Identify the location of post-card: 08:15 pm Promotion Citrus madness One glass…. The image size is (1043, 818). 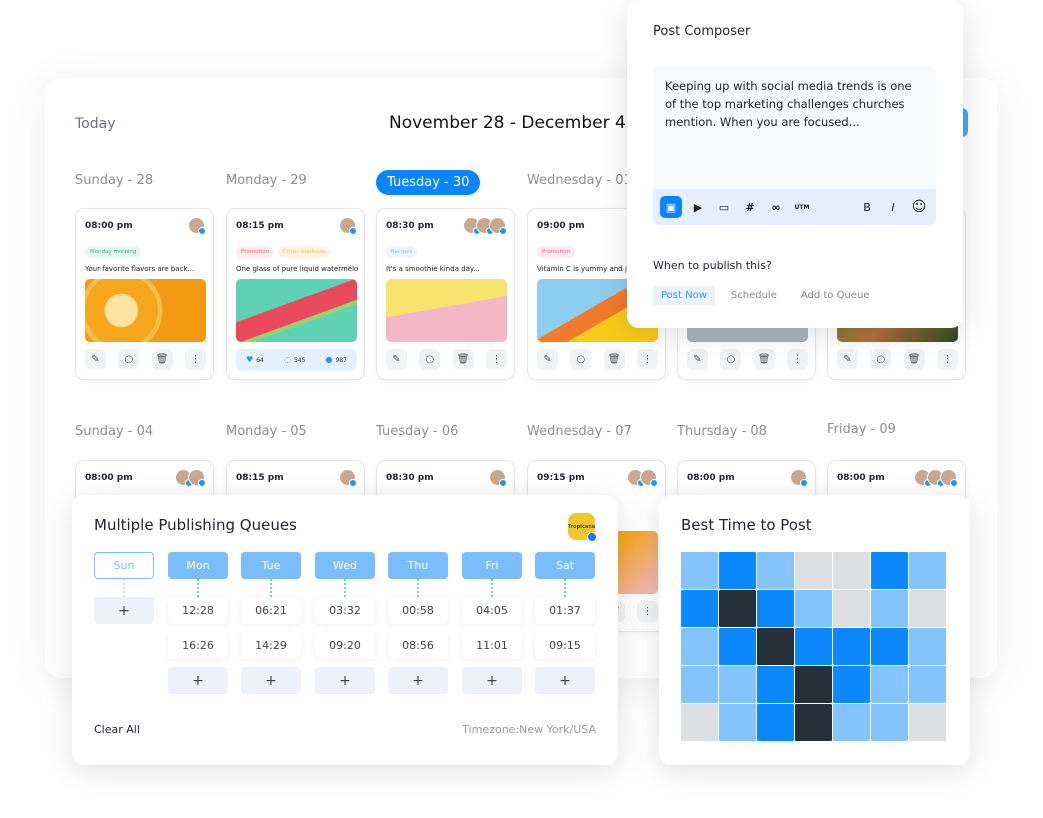
(295, 294).